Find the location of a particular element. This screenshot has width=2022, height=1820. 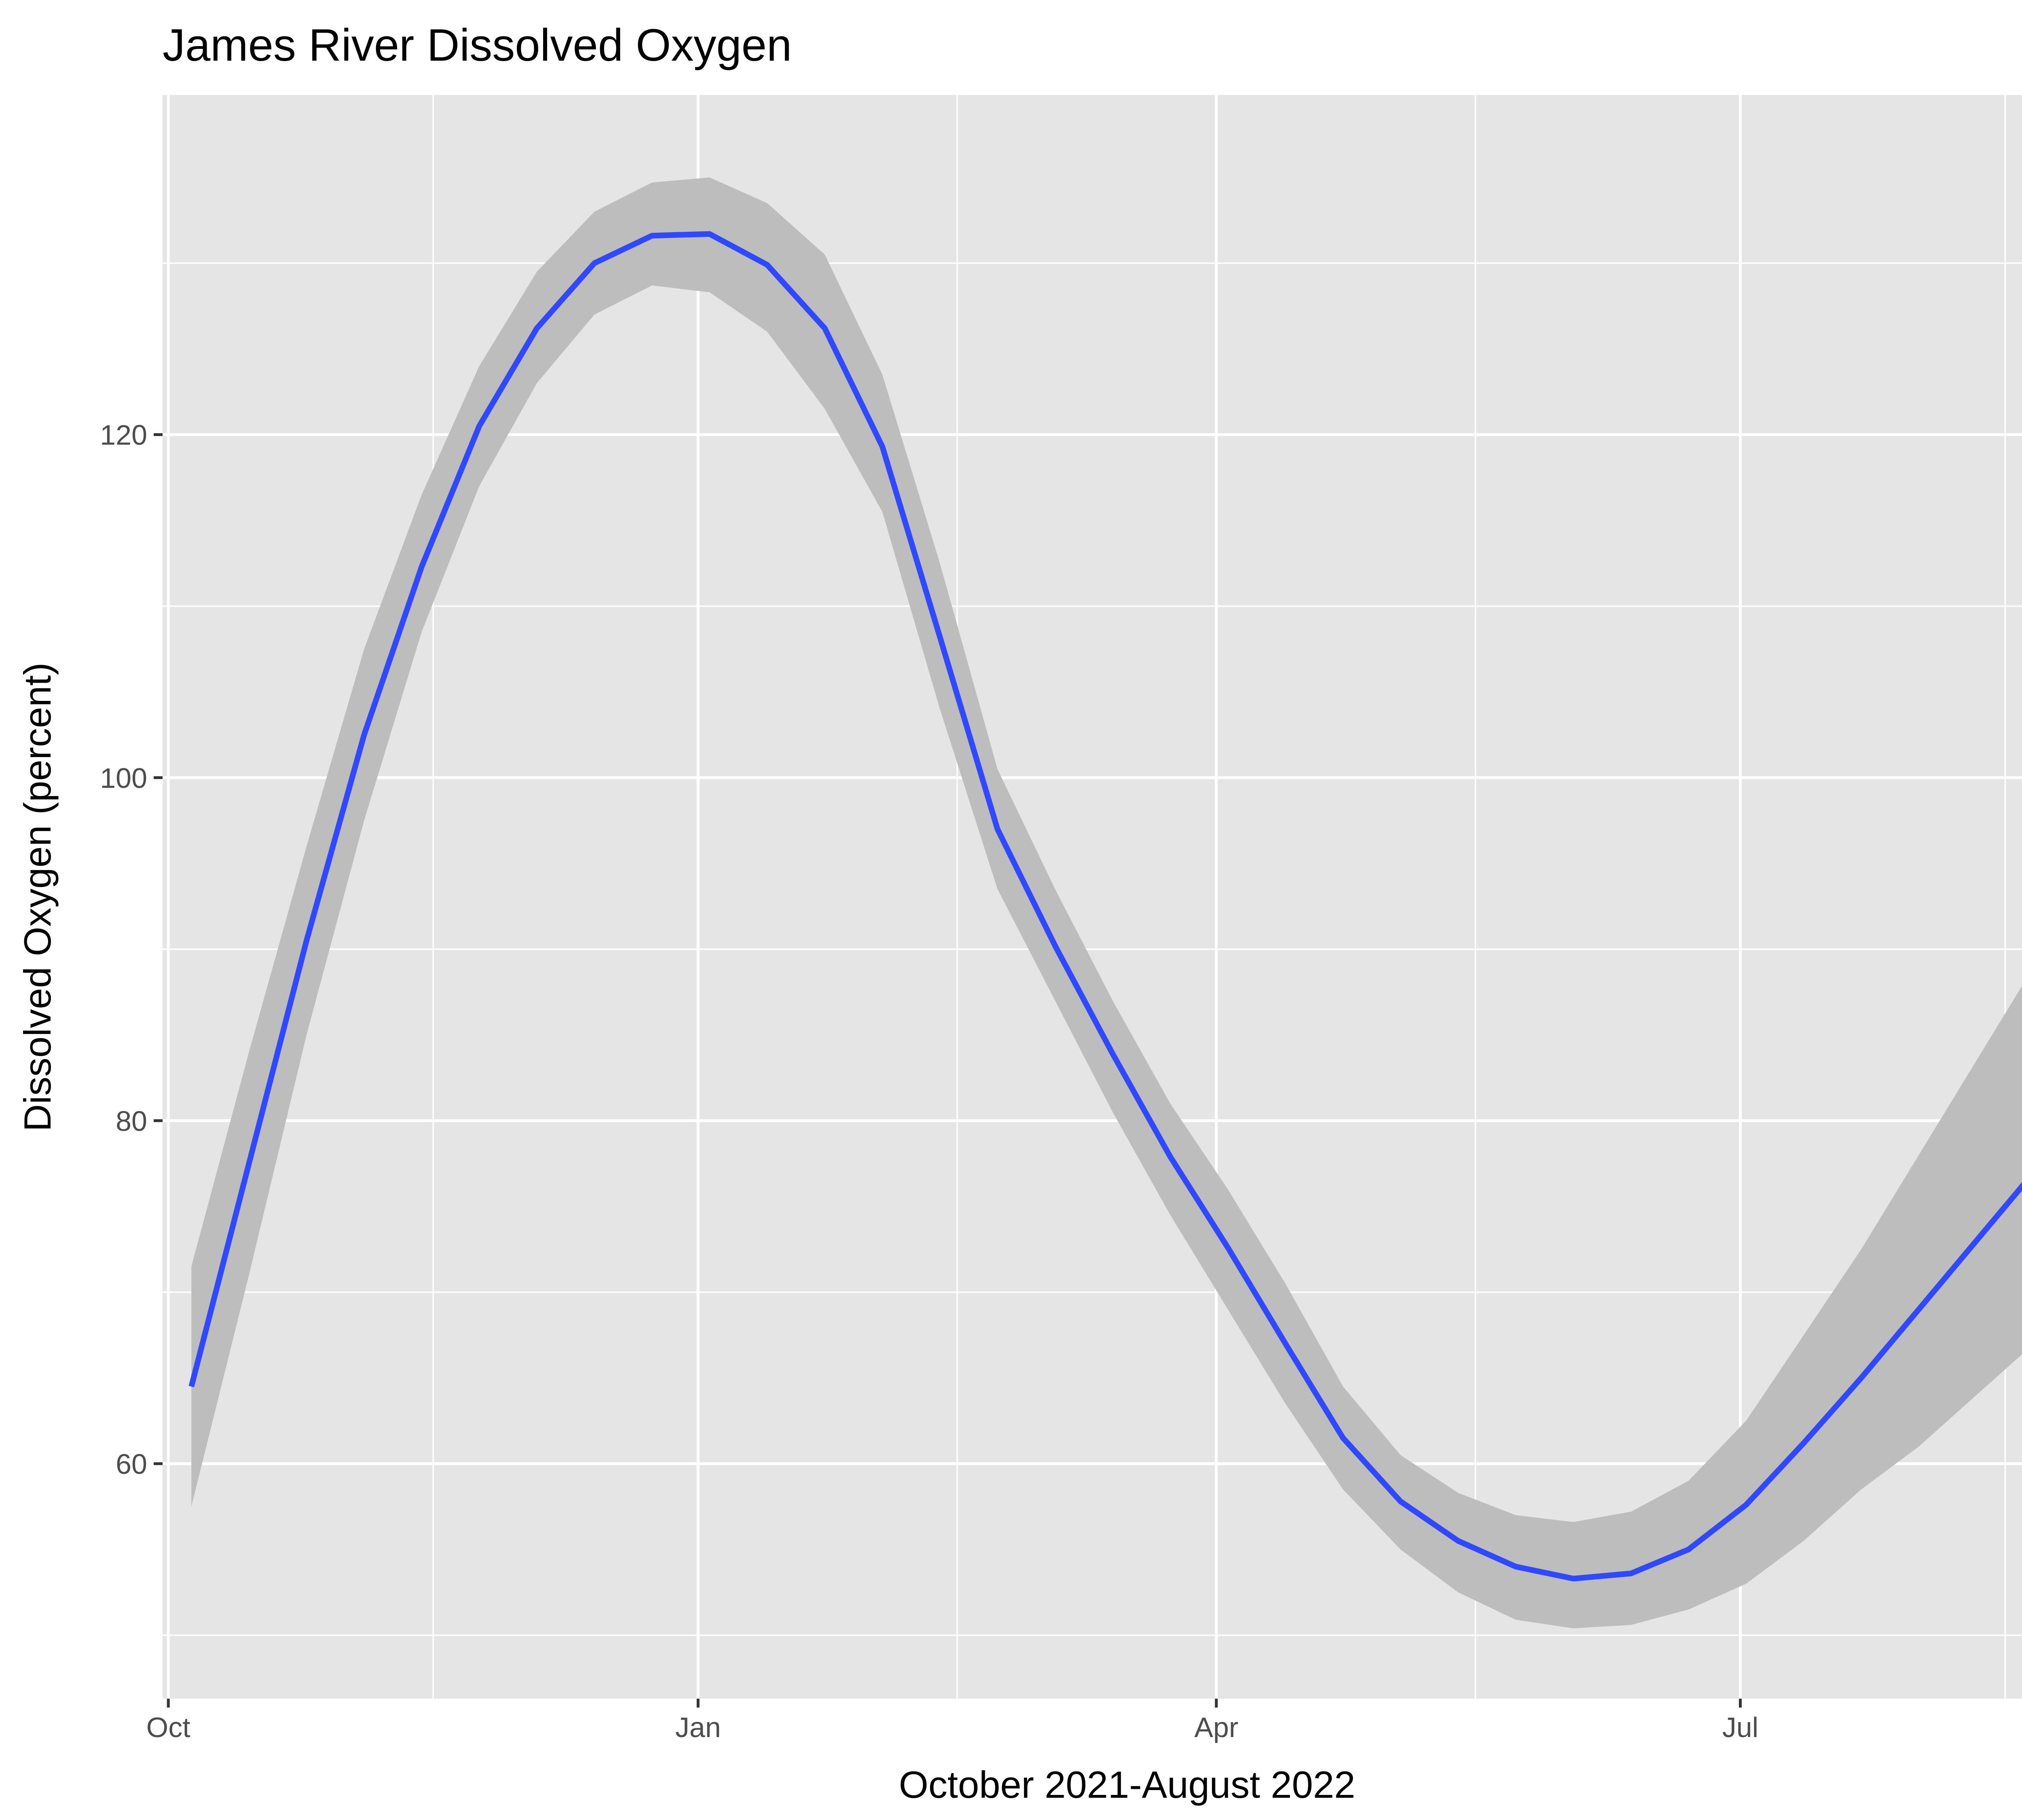

chart-title: James River Dissolved Oxygen is located at coordinates (477, 45).